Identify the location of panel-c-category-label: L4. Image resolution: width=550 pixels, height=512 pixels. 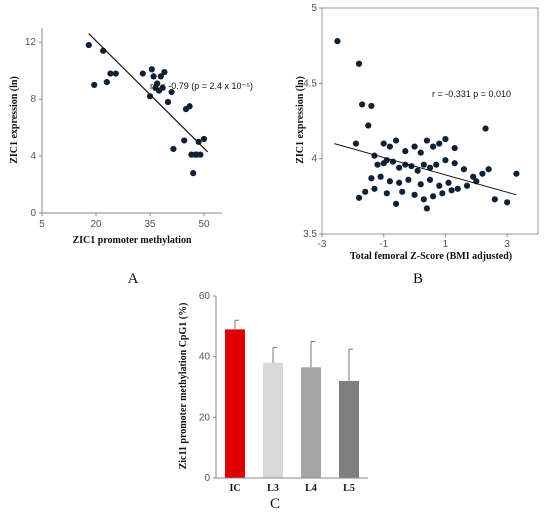
(311, 488).